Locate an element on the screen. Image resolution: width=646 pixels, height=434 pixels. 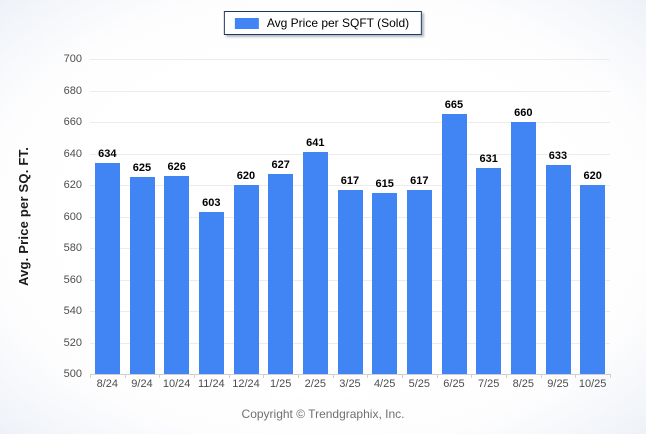
bar-value-label: 627 is located at coordinates (280, 164).